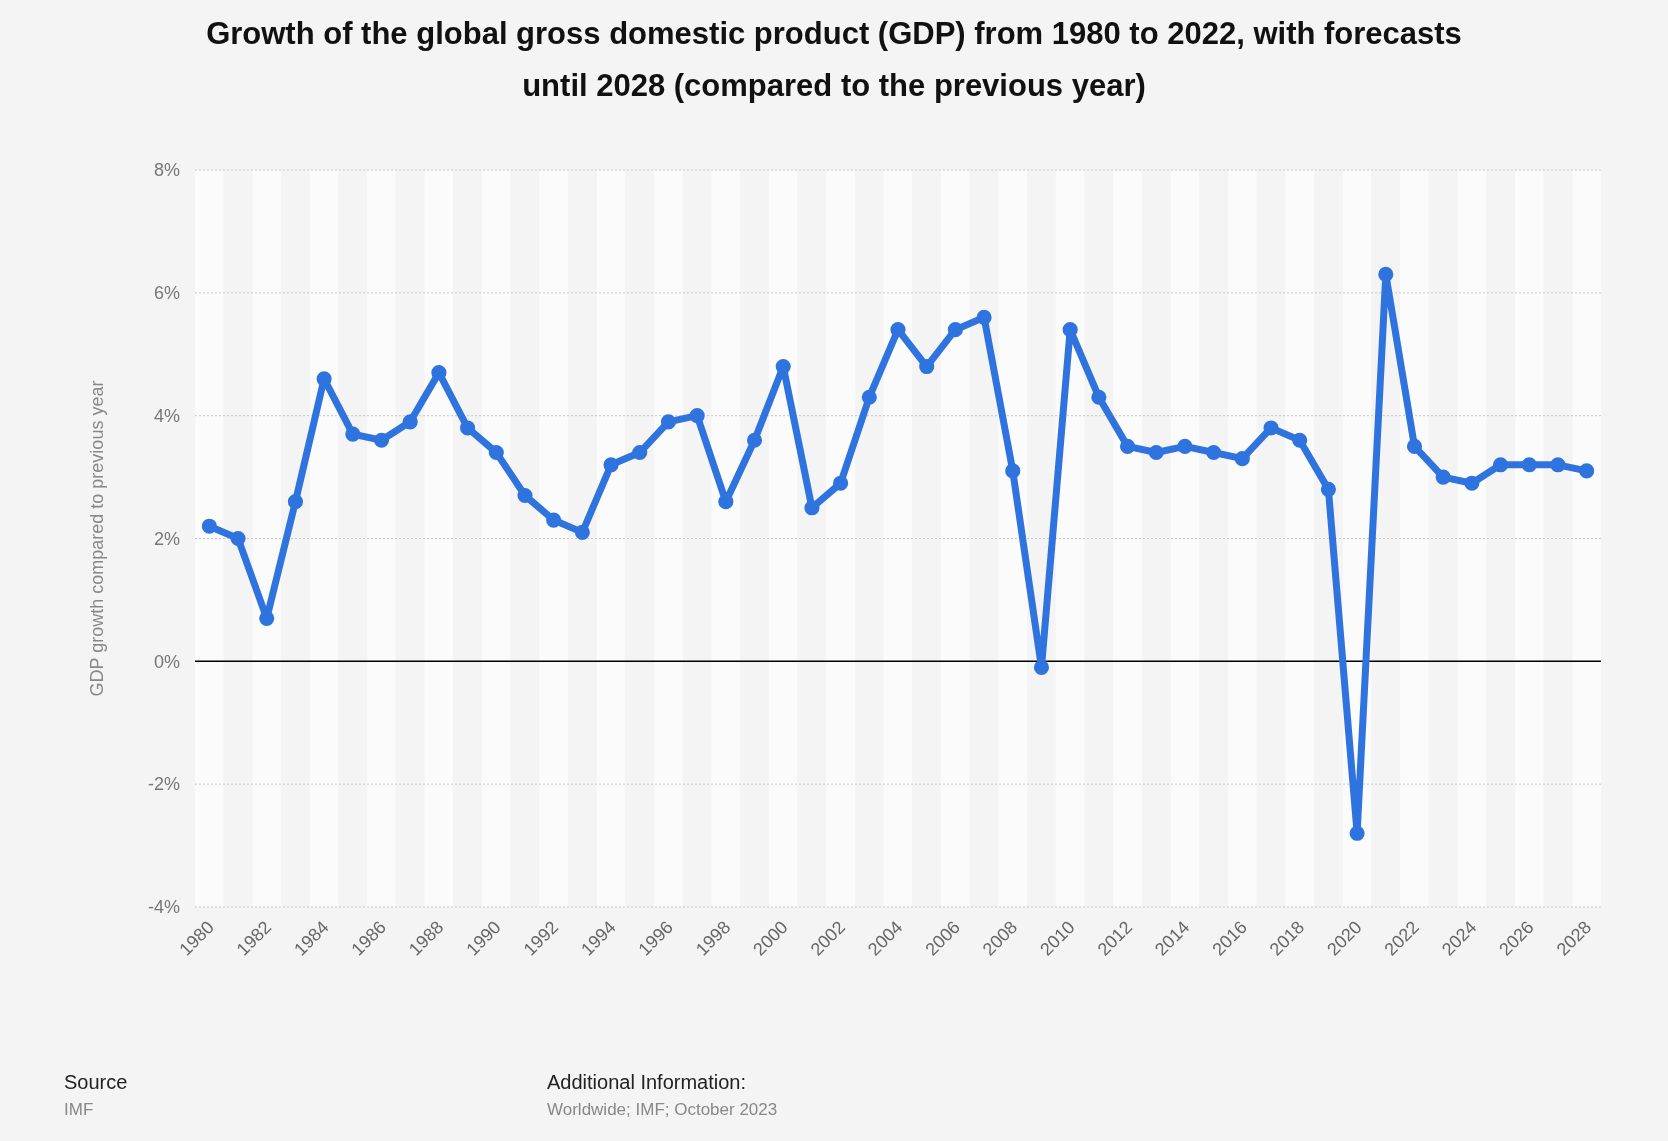 This screenshot has height=1141, width=1668. What do you see at coordinates (163, 784) in the screenshot?
I see `y-tick-label: -2%` at bounding box center [163, 784].